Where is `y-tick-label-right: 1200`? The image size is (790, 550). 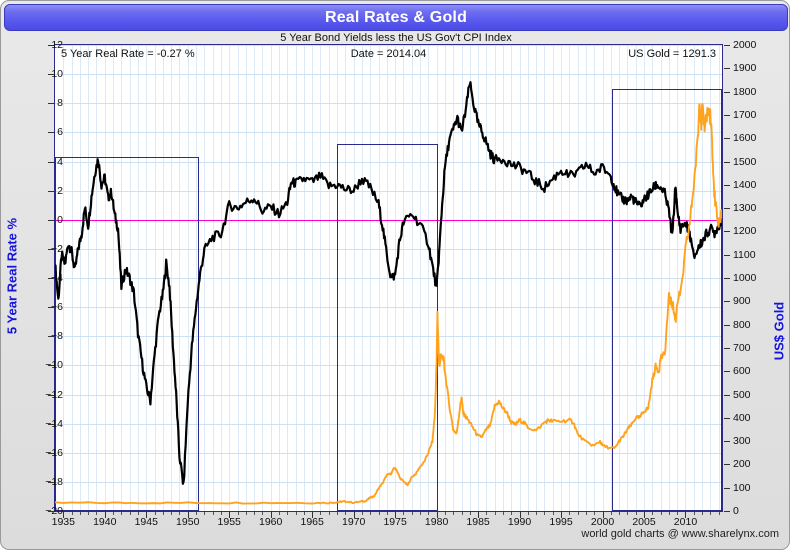
y-tick-label-right: 1200 is located at coordinates (745, 231).